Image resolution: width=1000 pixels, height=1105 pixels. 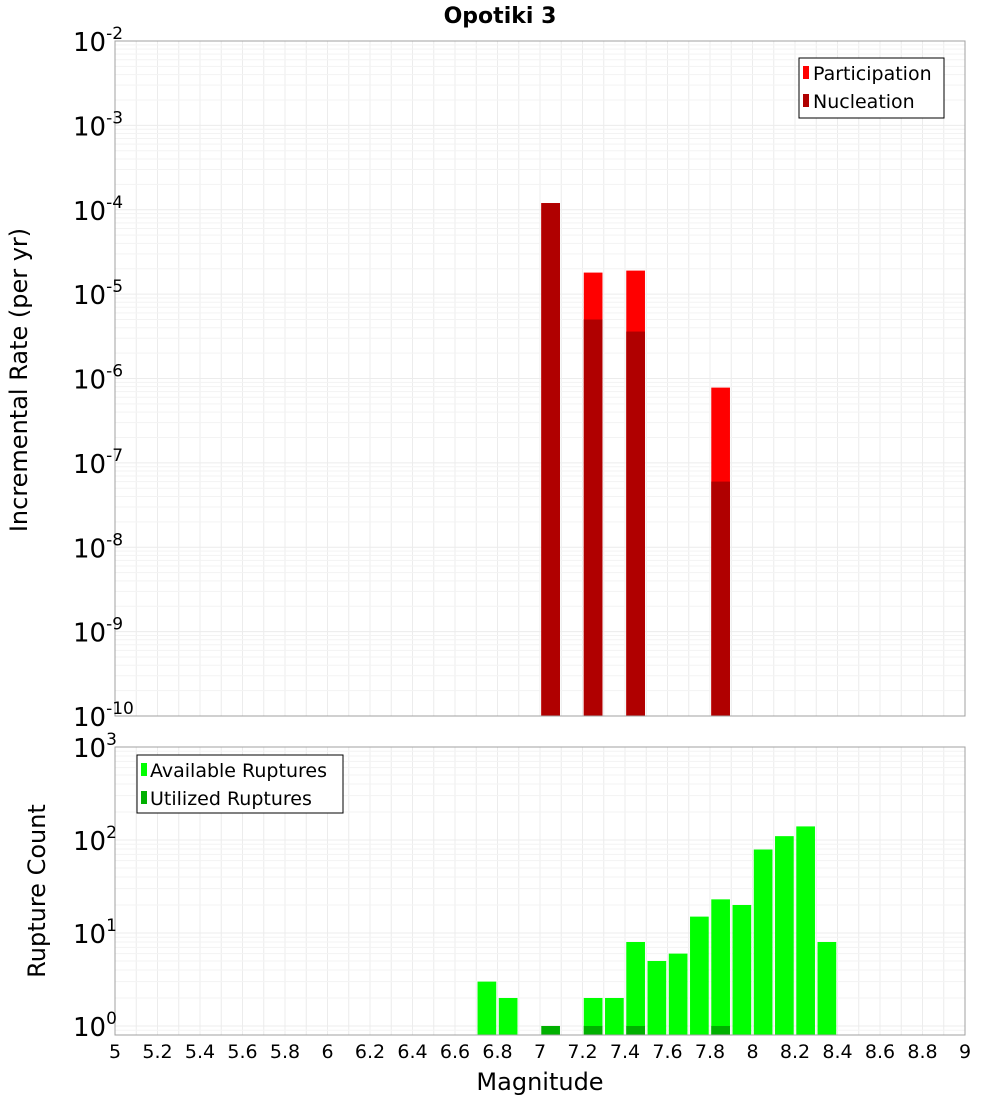 I want to click on y-tick-label: 10³, so click(x=95, y=747).